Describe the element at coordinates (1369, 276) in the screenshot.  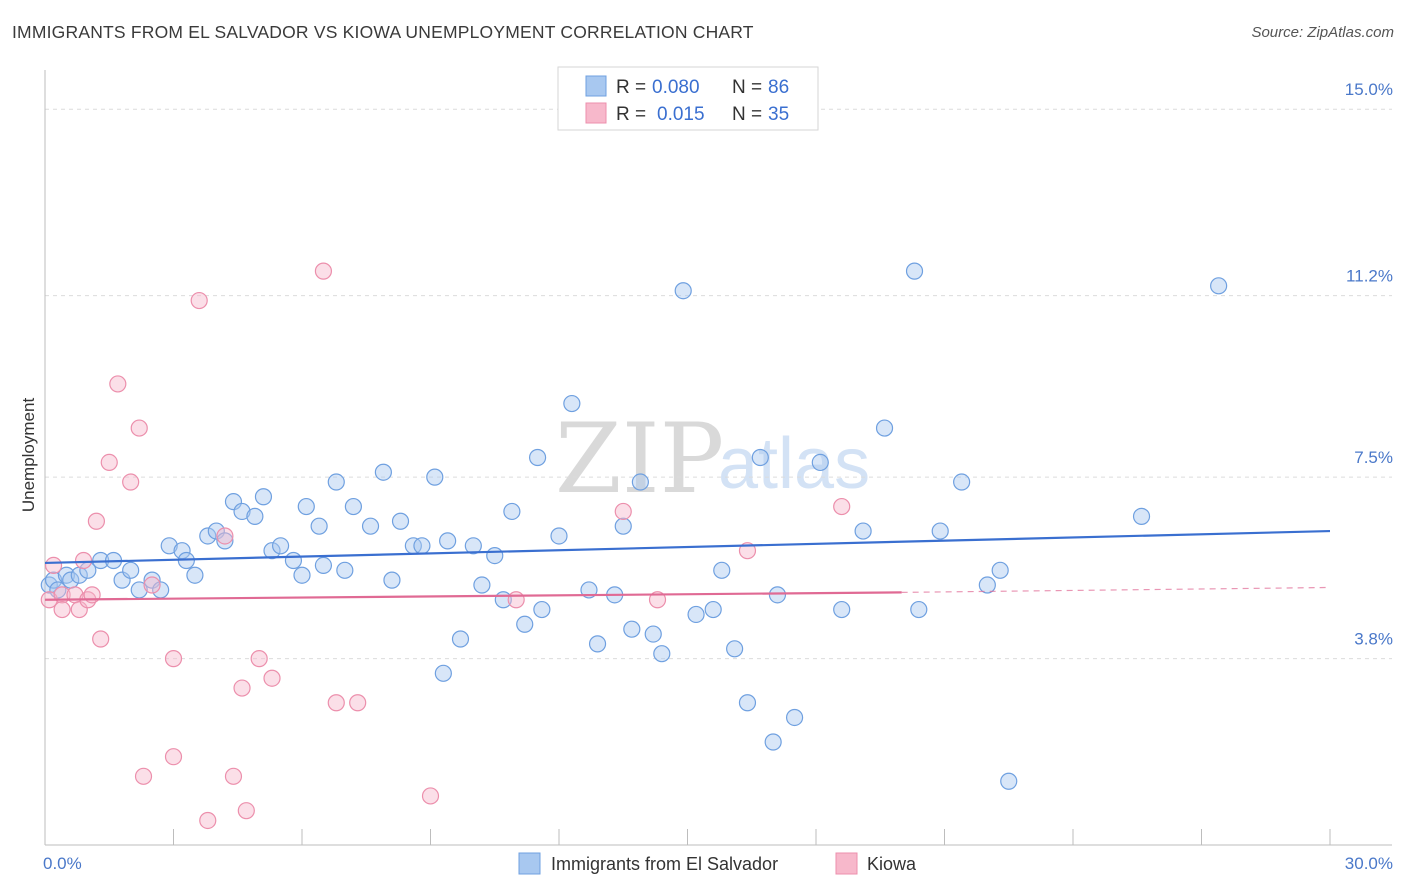
I see `y-tick-label-2: 11.2%` at that location.